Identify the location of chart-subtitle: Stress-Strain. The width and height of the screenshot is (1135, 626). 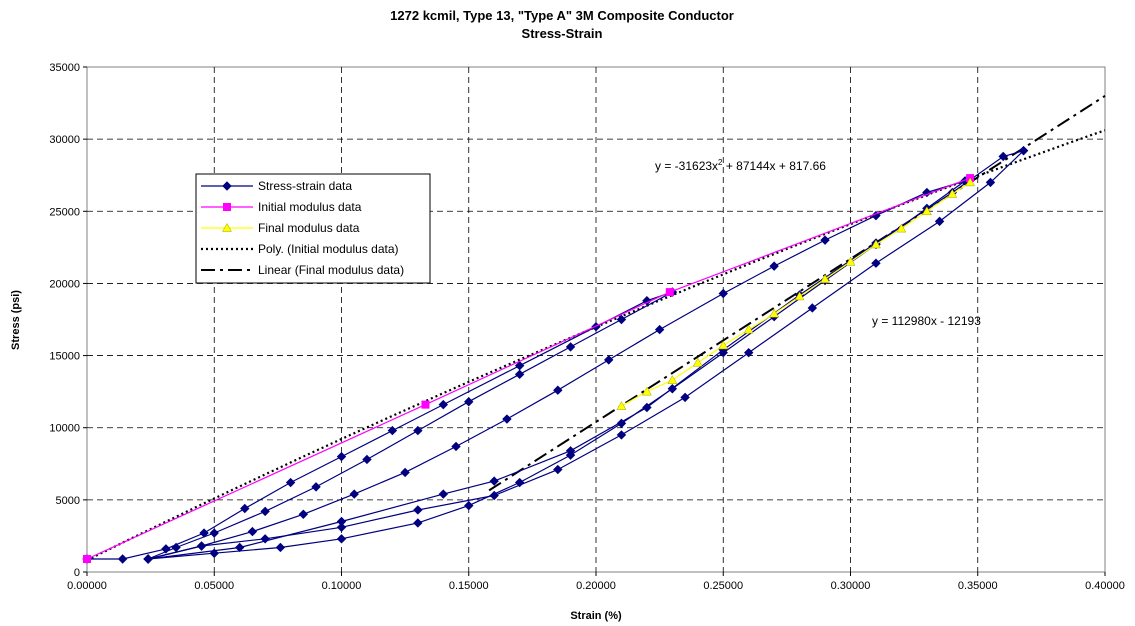
(562, 33).